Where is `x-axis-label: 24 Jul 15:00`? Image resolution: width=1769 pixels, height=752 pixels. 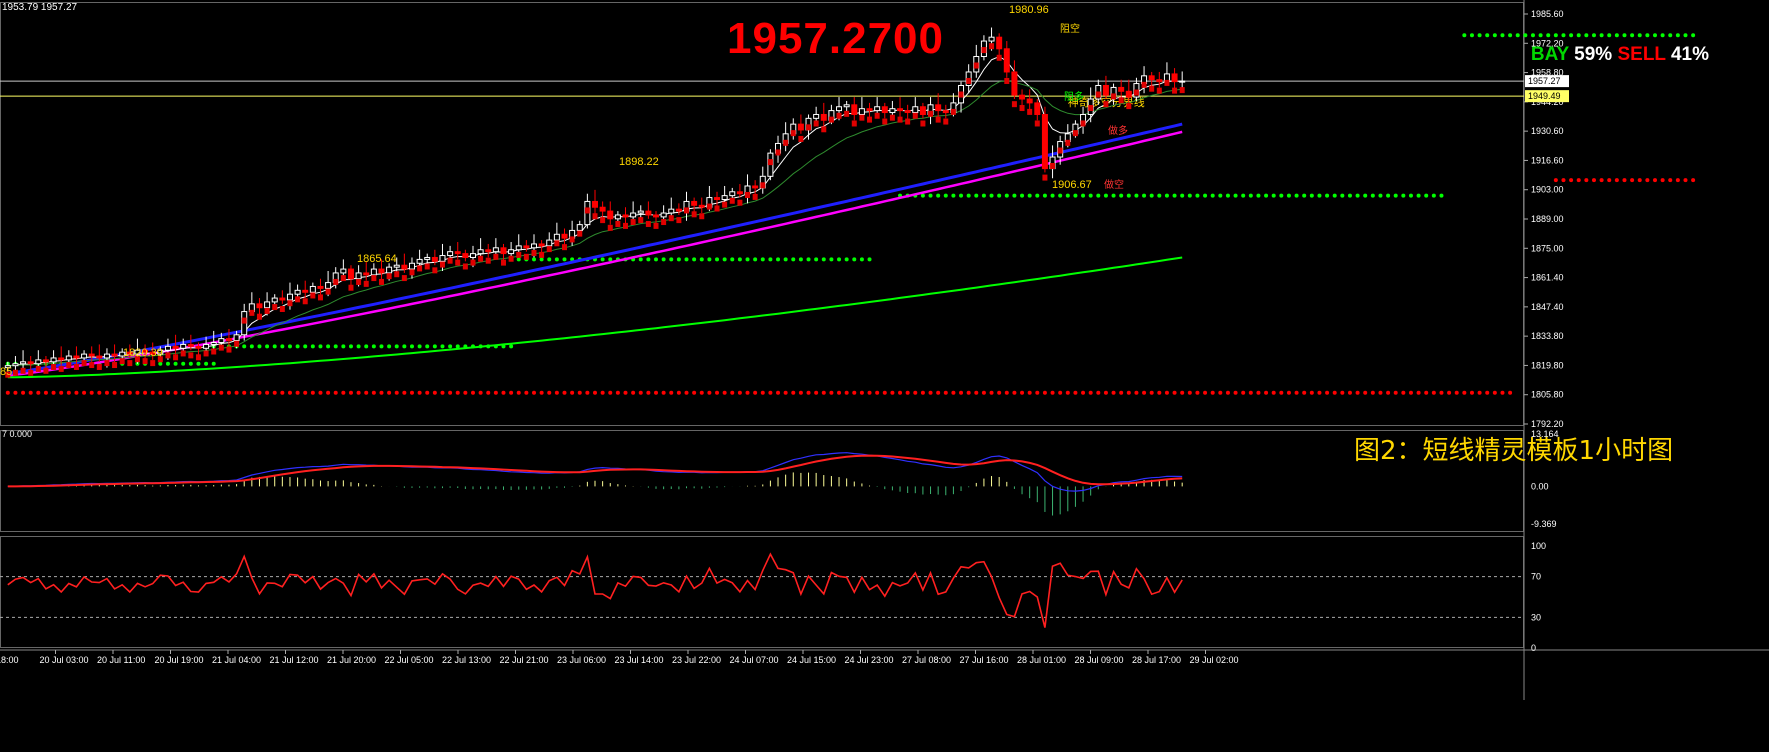 x-axis-label: 24 Jul 15:00 is located at coordinates (811, 660).